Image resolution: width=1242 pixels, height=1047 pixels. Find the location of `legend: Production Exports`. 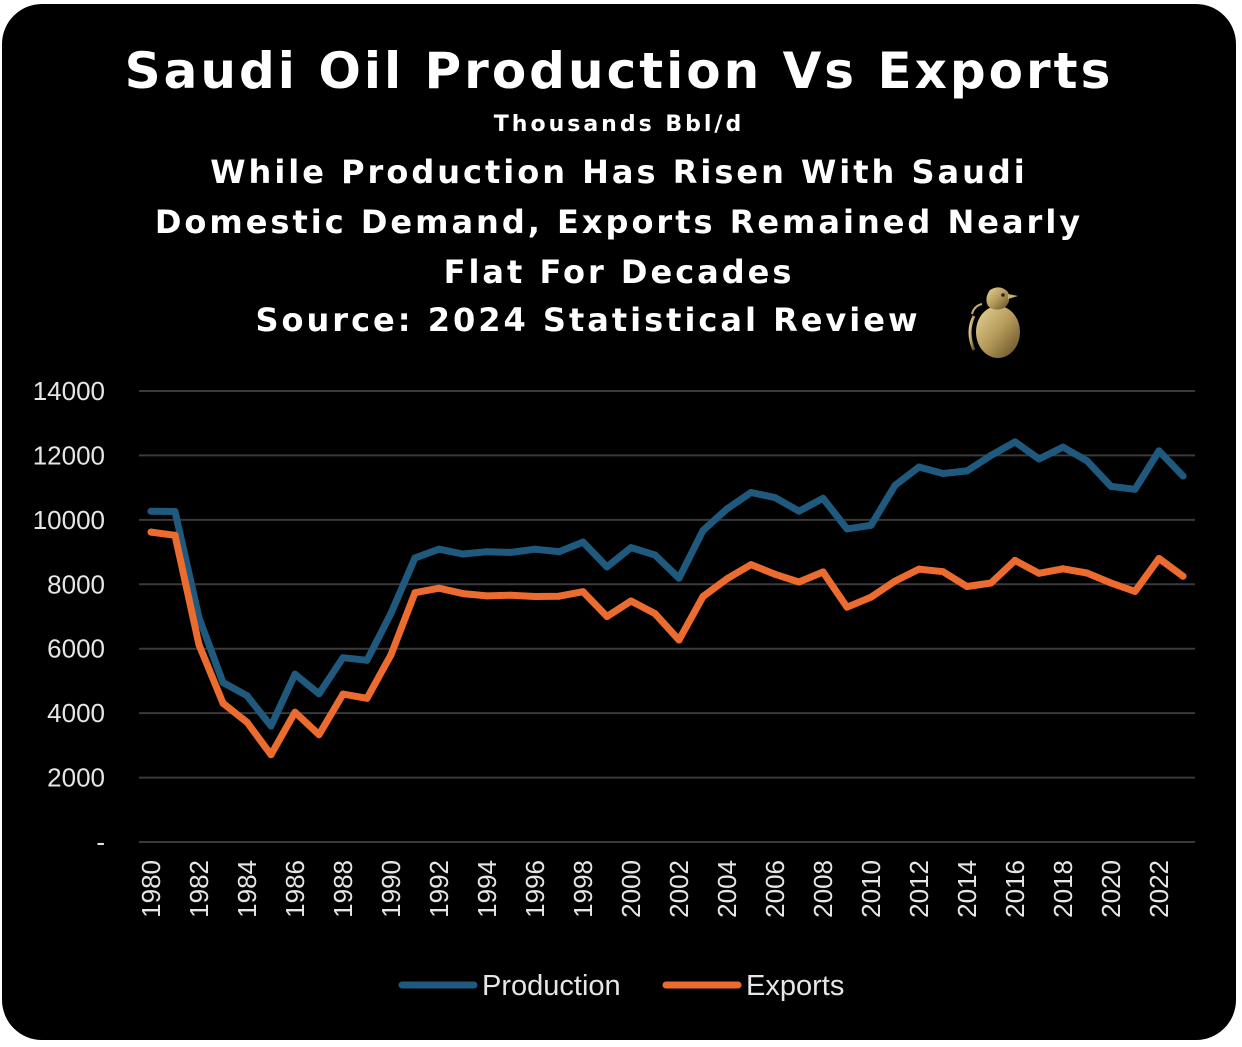

legend: Production Exports is located at coordinates (621, 986).